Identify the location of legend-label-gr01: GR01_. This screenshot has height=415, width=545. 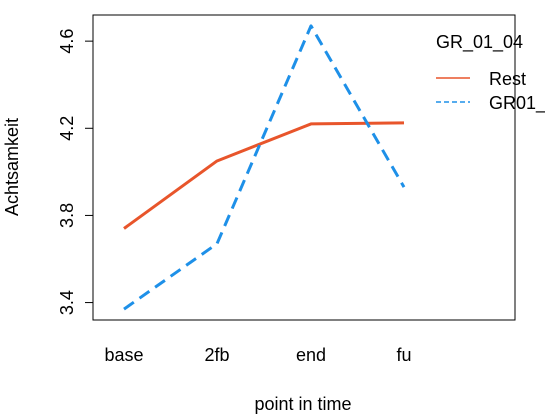
(517, 103).